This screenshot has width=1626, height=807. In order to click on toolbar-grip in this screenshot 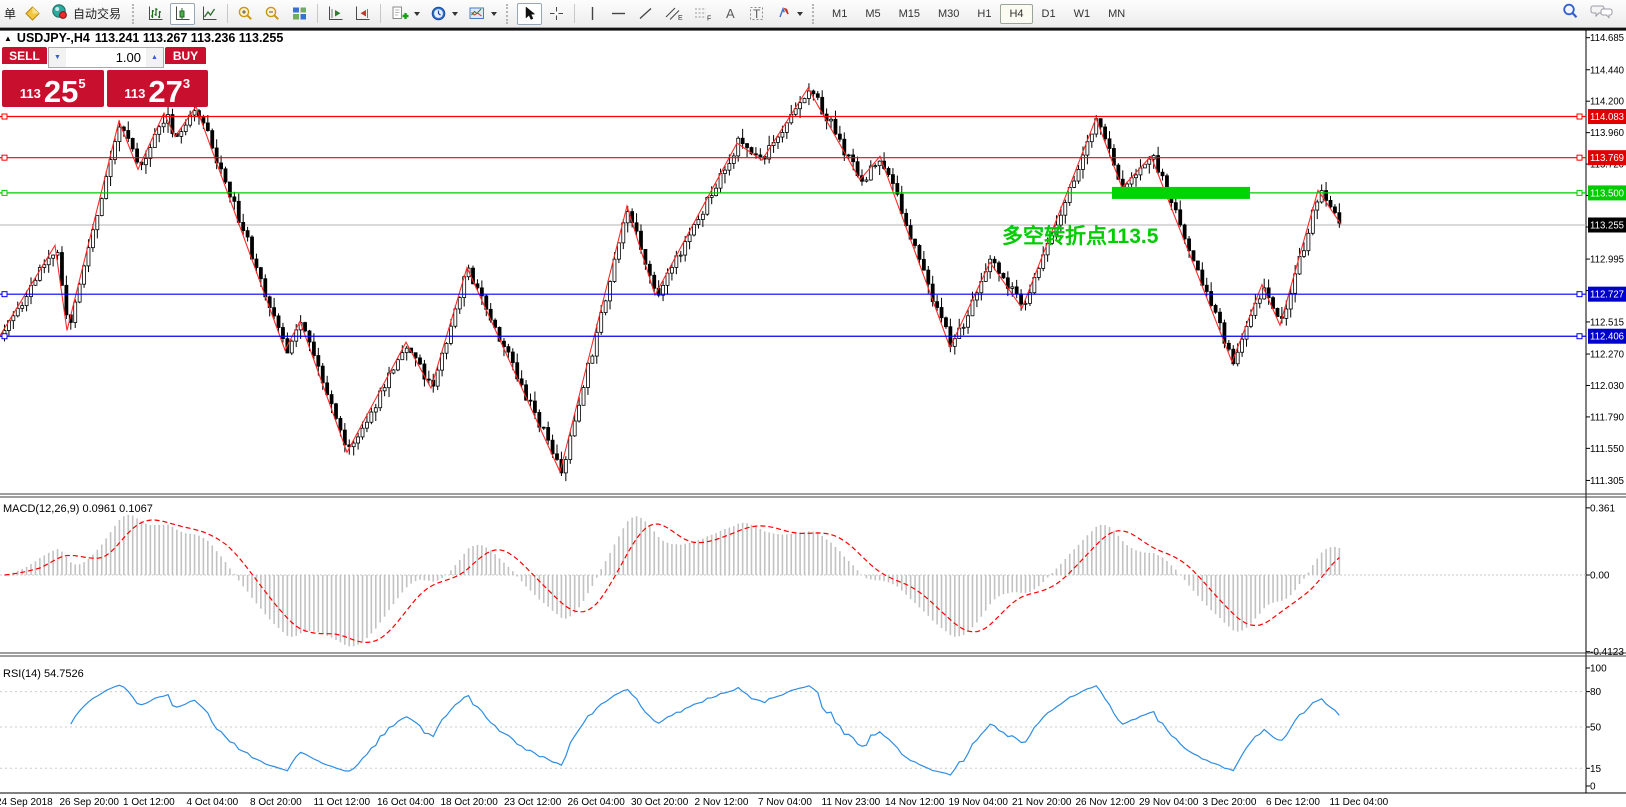, I will do `click(815, 13)`.